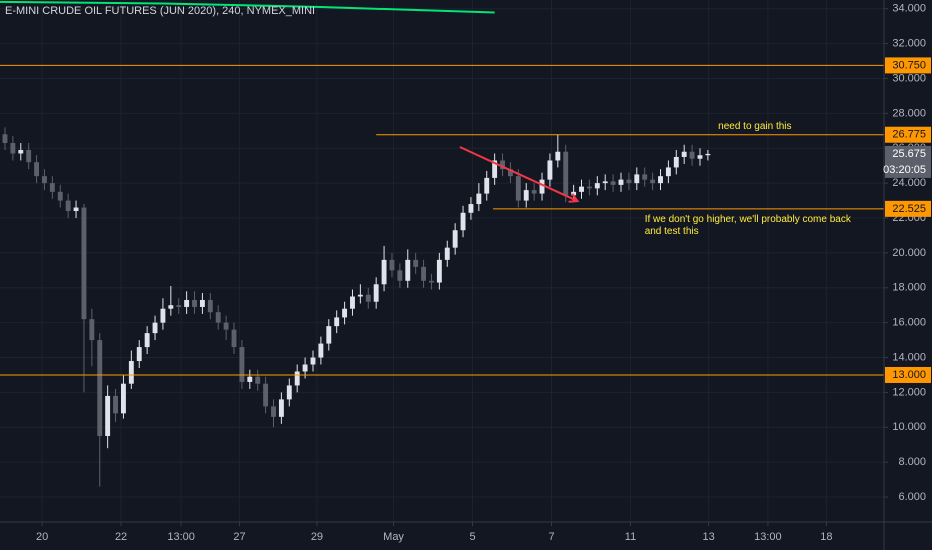 The height and width of the screenshot is (550, 932). What do you see at coordinates (909, 392) in the screenshot?
I see `y-tick-label: 12.000` at bounding box center [909, 392].